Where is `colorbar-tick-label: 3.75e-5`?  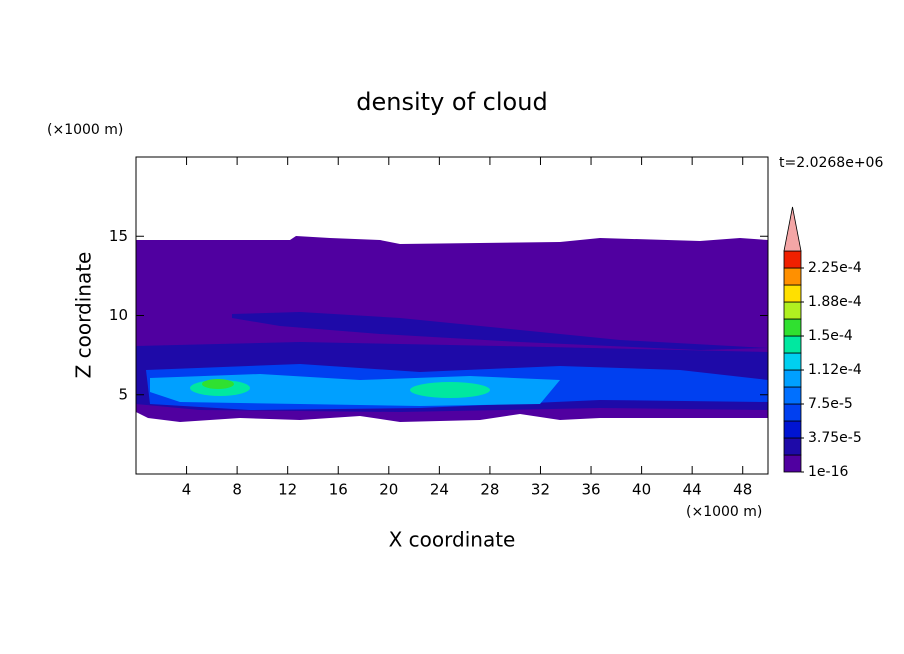 colorbar-tick-label: 3.75e-5 is located at coordinates (835, 438).